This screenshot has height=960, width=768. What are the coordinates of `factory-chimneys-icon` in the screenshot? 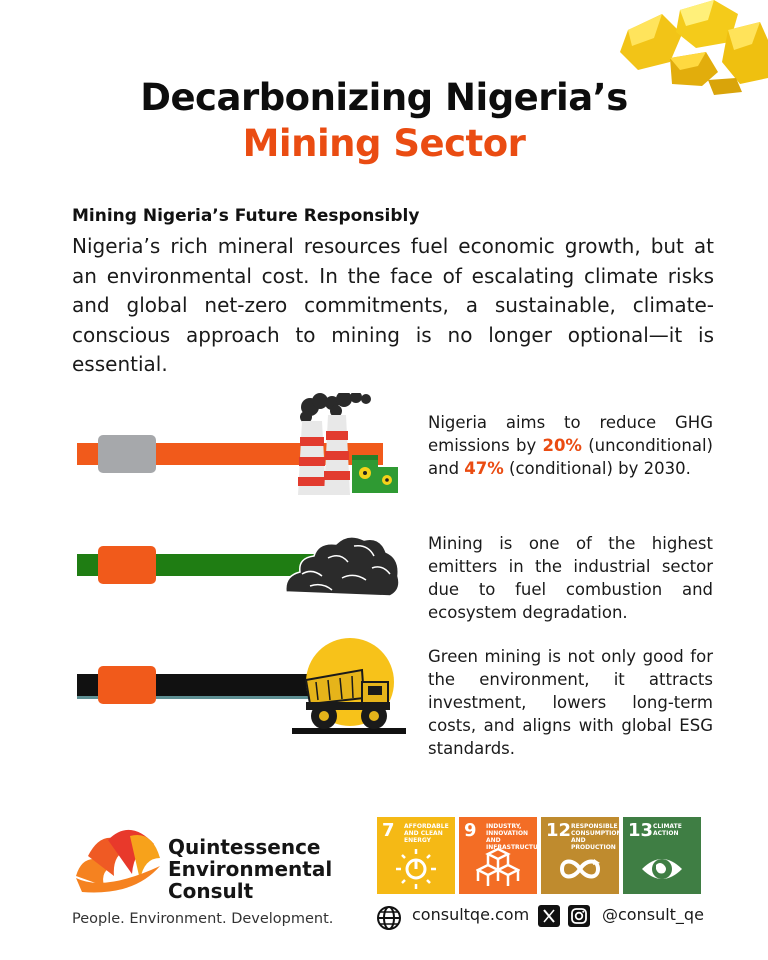 It's located at (348, 444).